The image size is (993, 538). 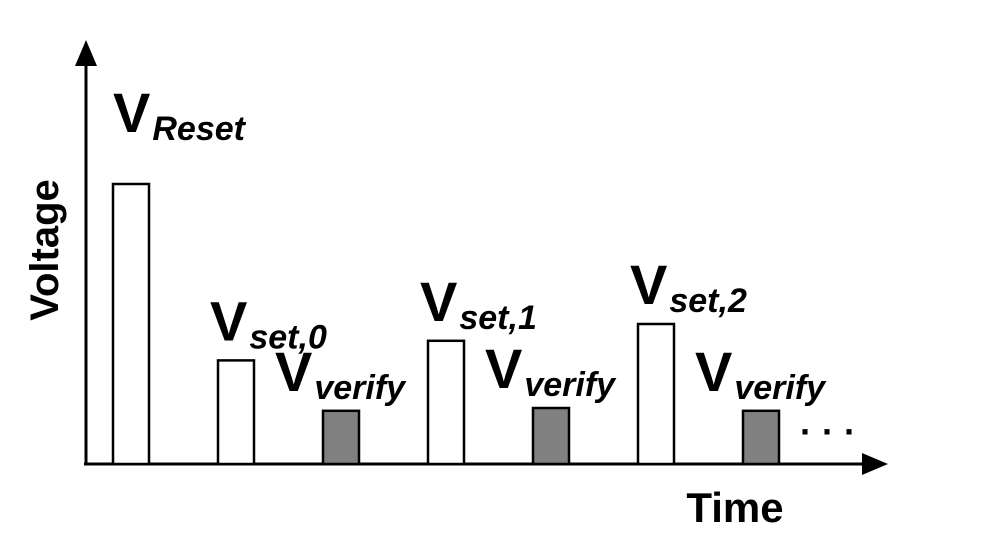 What do you see at coordinates (875, 464) in the screenshot?
I see `x-axis-arrow-icon` at bounding box center [875, 464].